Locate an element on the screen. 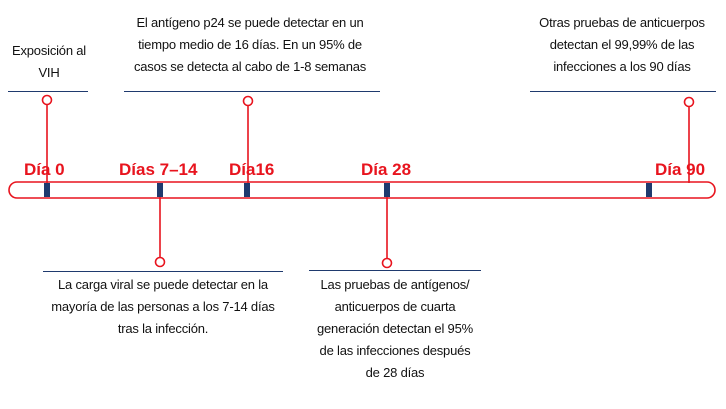 The image size is (726, 409). rule-exposure is located at coordinates (48, 91).